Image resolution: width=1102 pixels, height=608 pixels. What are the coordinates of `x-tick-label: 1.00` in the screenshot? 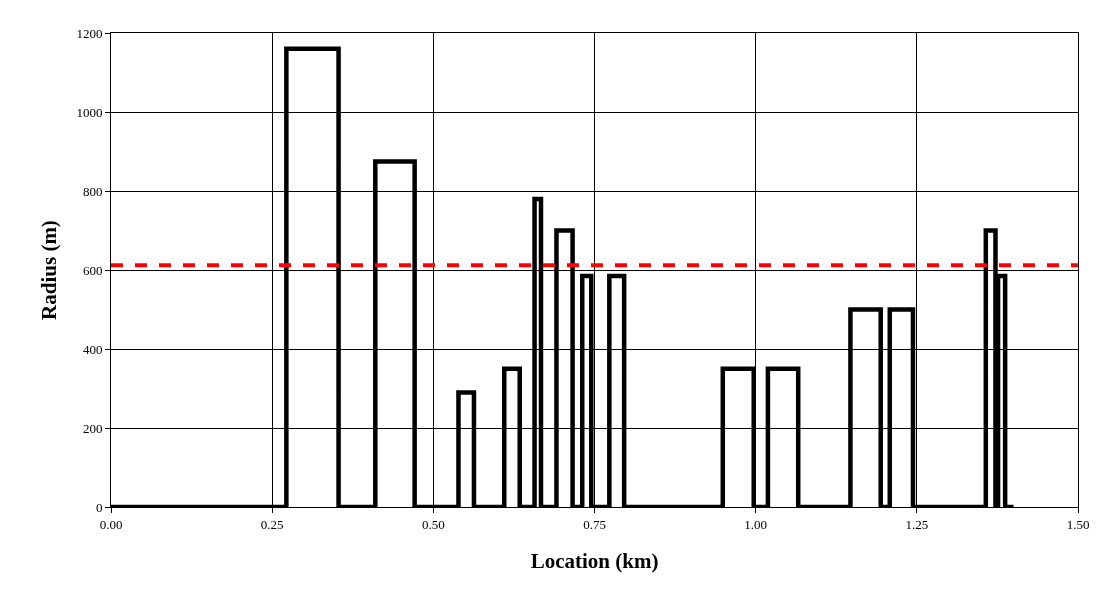 It's located at (756, 524).